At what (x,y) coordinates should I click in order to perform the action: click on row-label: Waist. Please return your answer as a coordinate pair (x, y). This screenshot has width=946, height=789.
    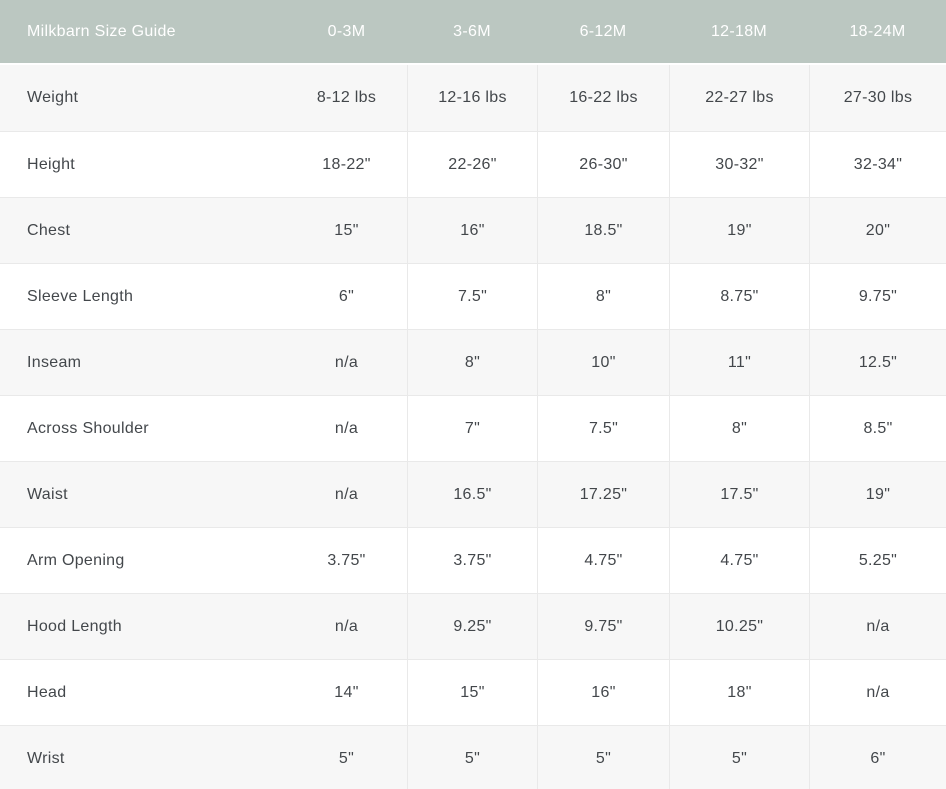
    Looking at the image, I should click on (143, 494).